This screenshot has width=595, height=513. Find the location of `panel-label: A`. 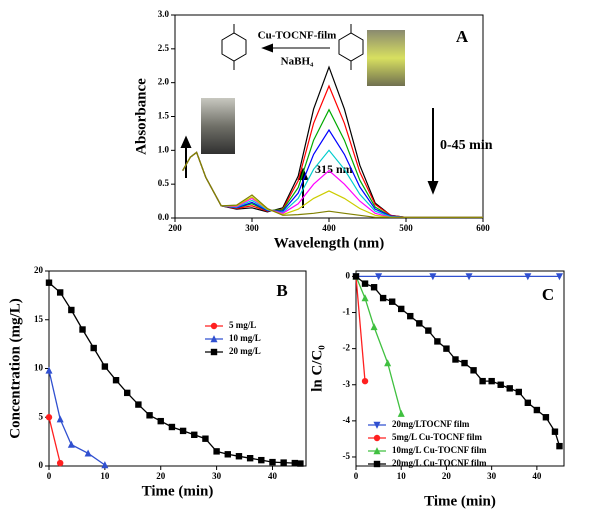

panel-label: A is located at coordinates (462, 36).